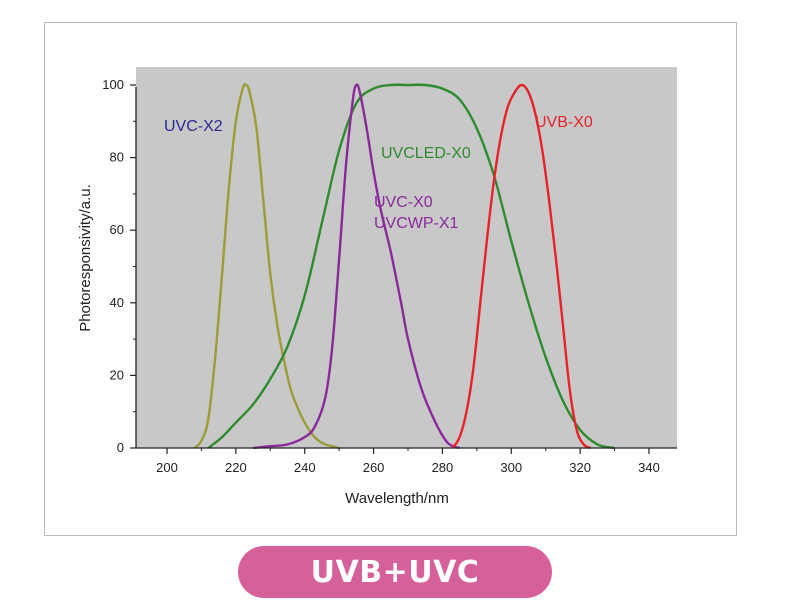 This screenshot has height=615, width=790. What do you see at coordinates (167, 467) in the screenshot?
I see `x-tick-label: 200` at bounding box center [167, 467].